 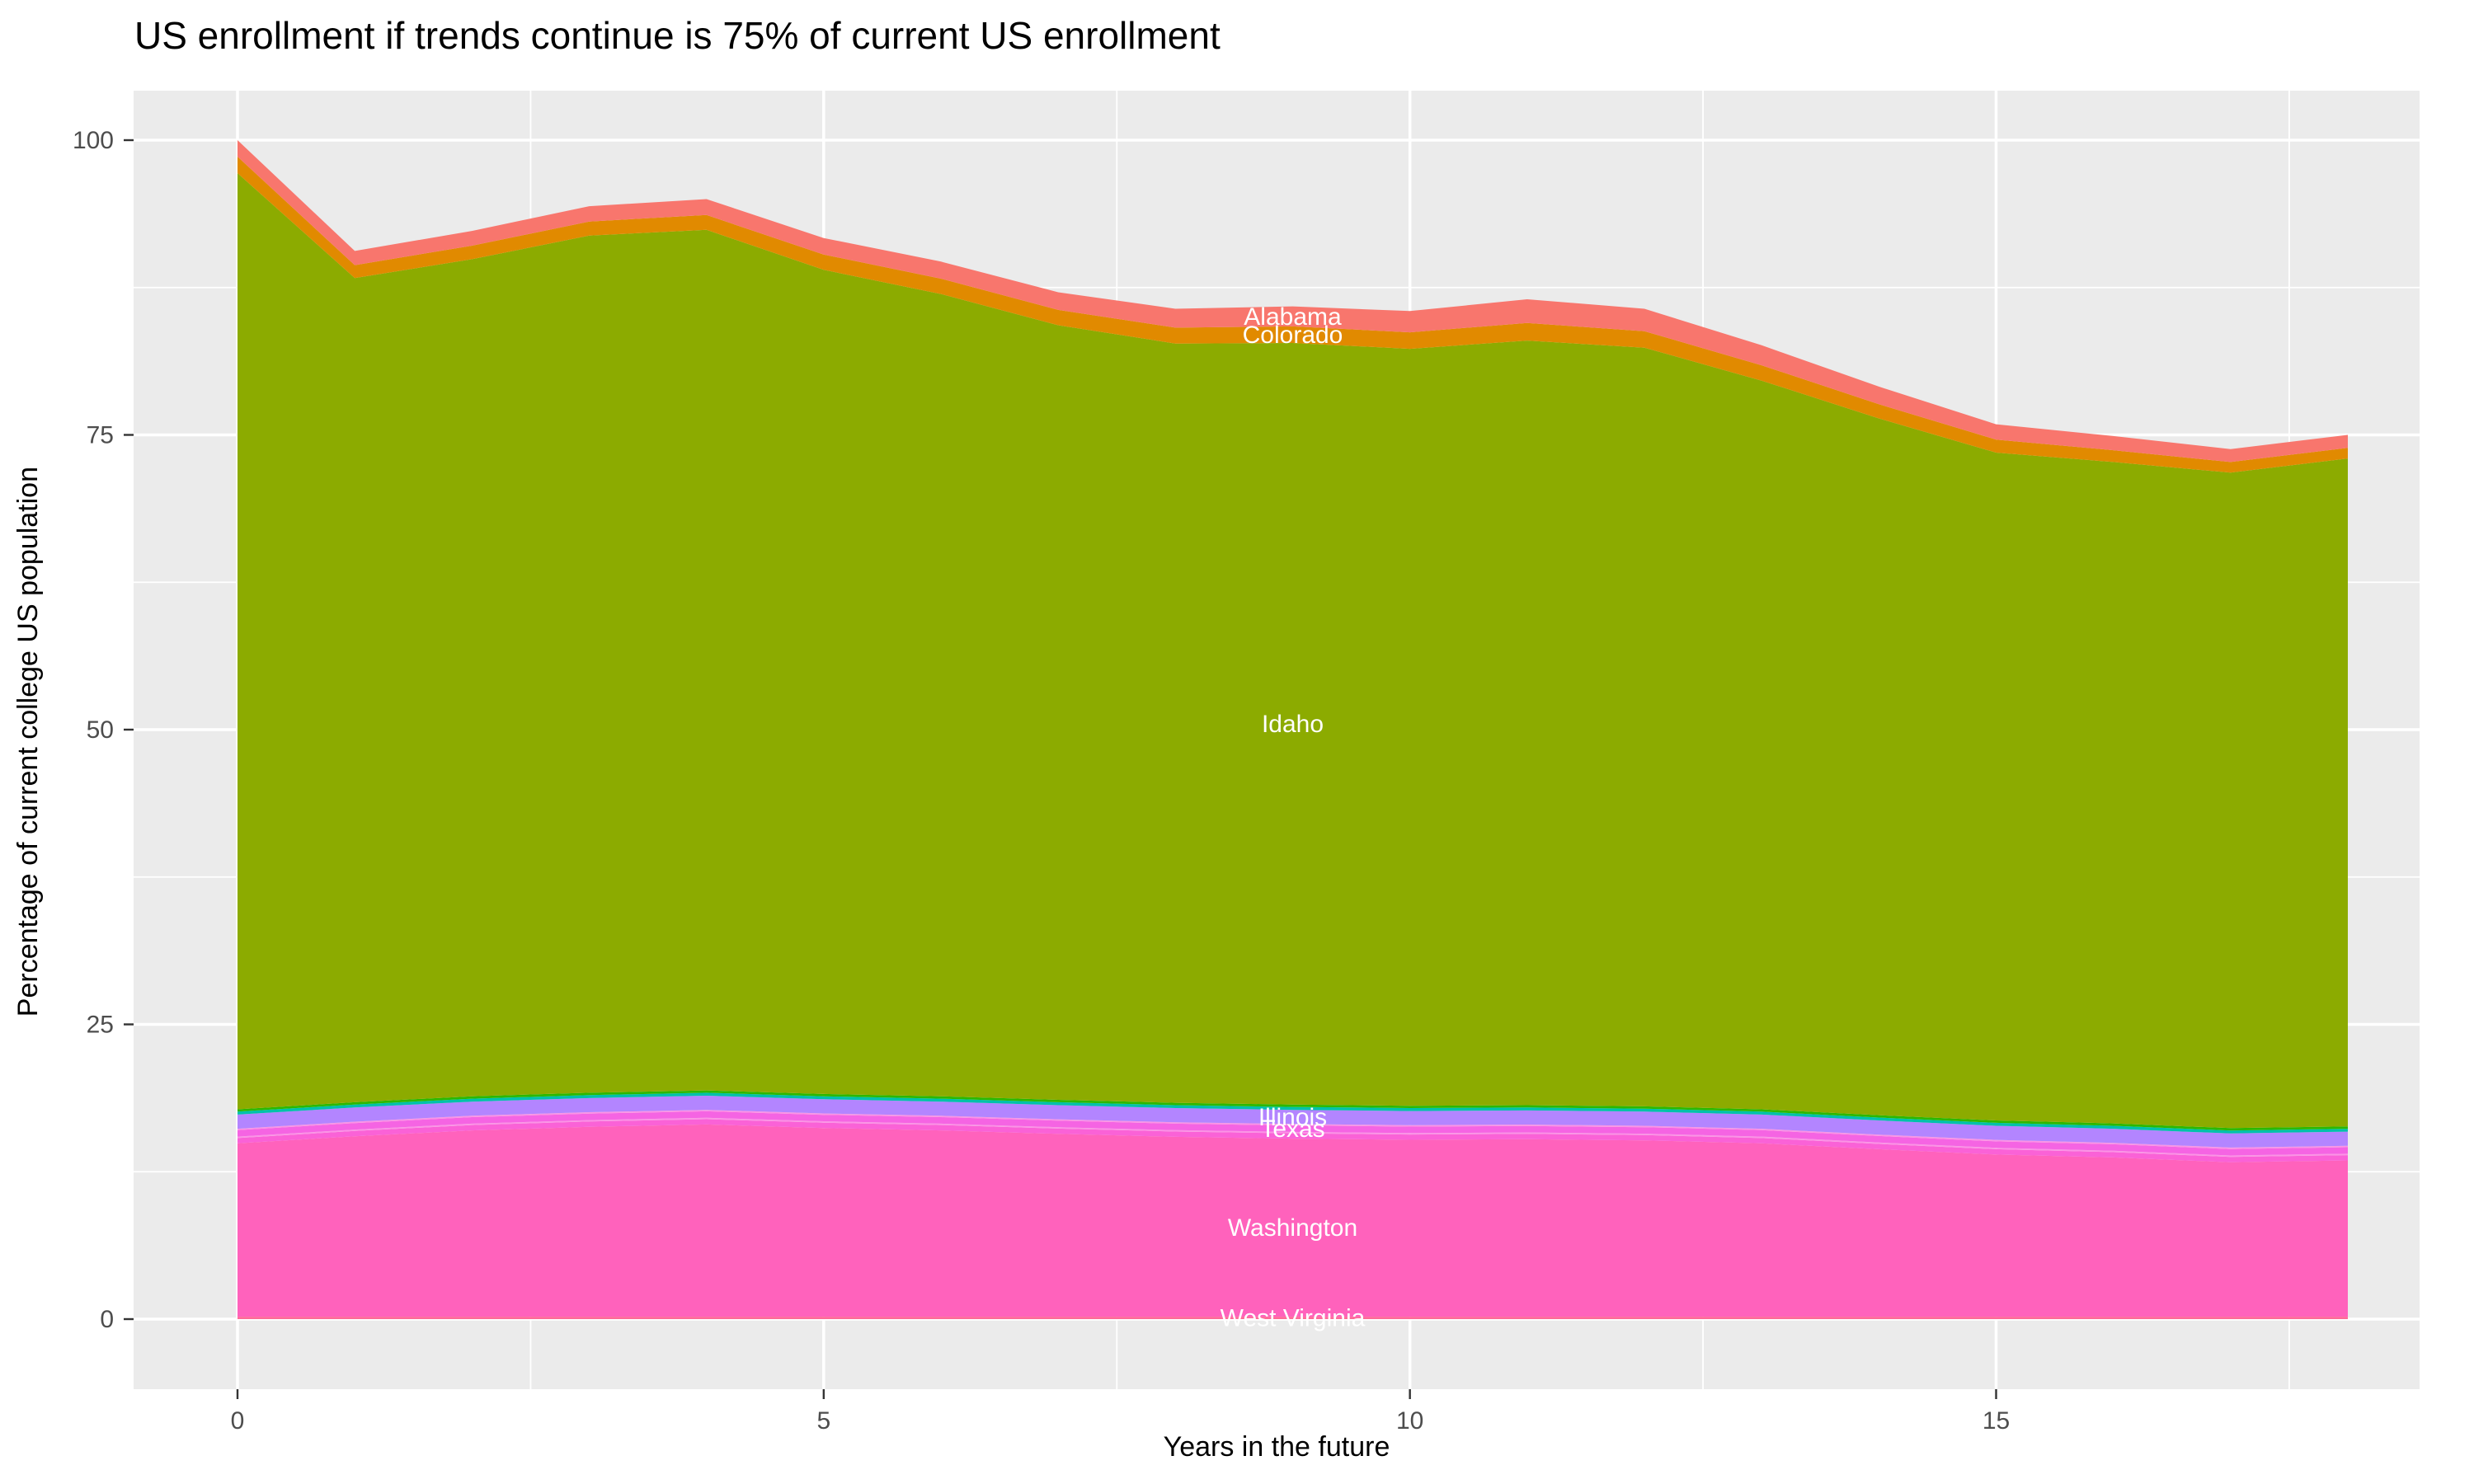 I want to click on area-label-washington: Washington, so click(x=1292, y=1228).